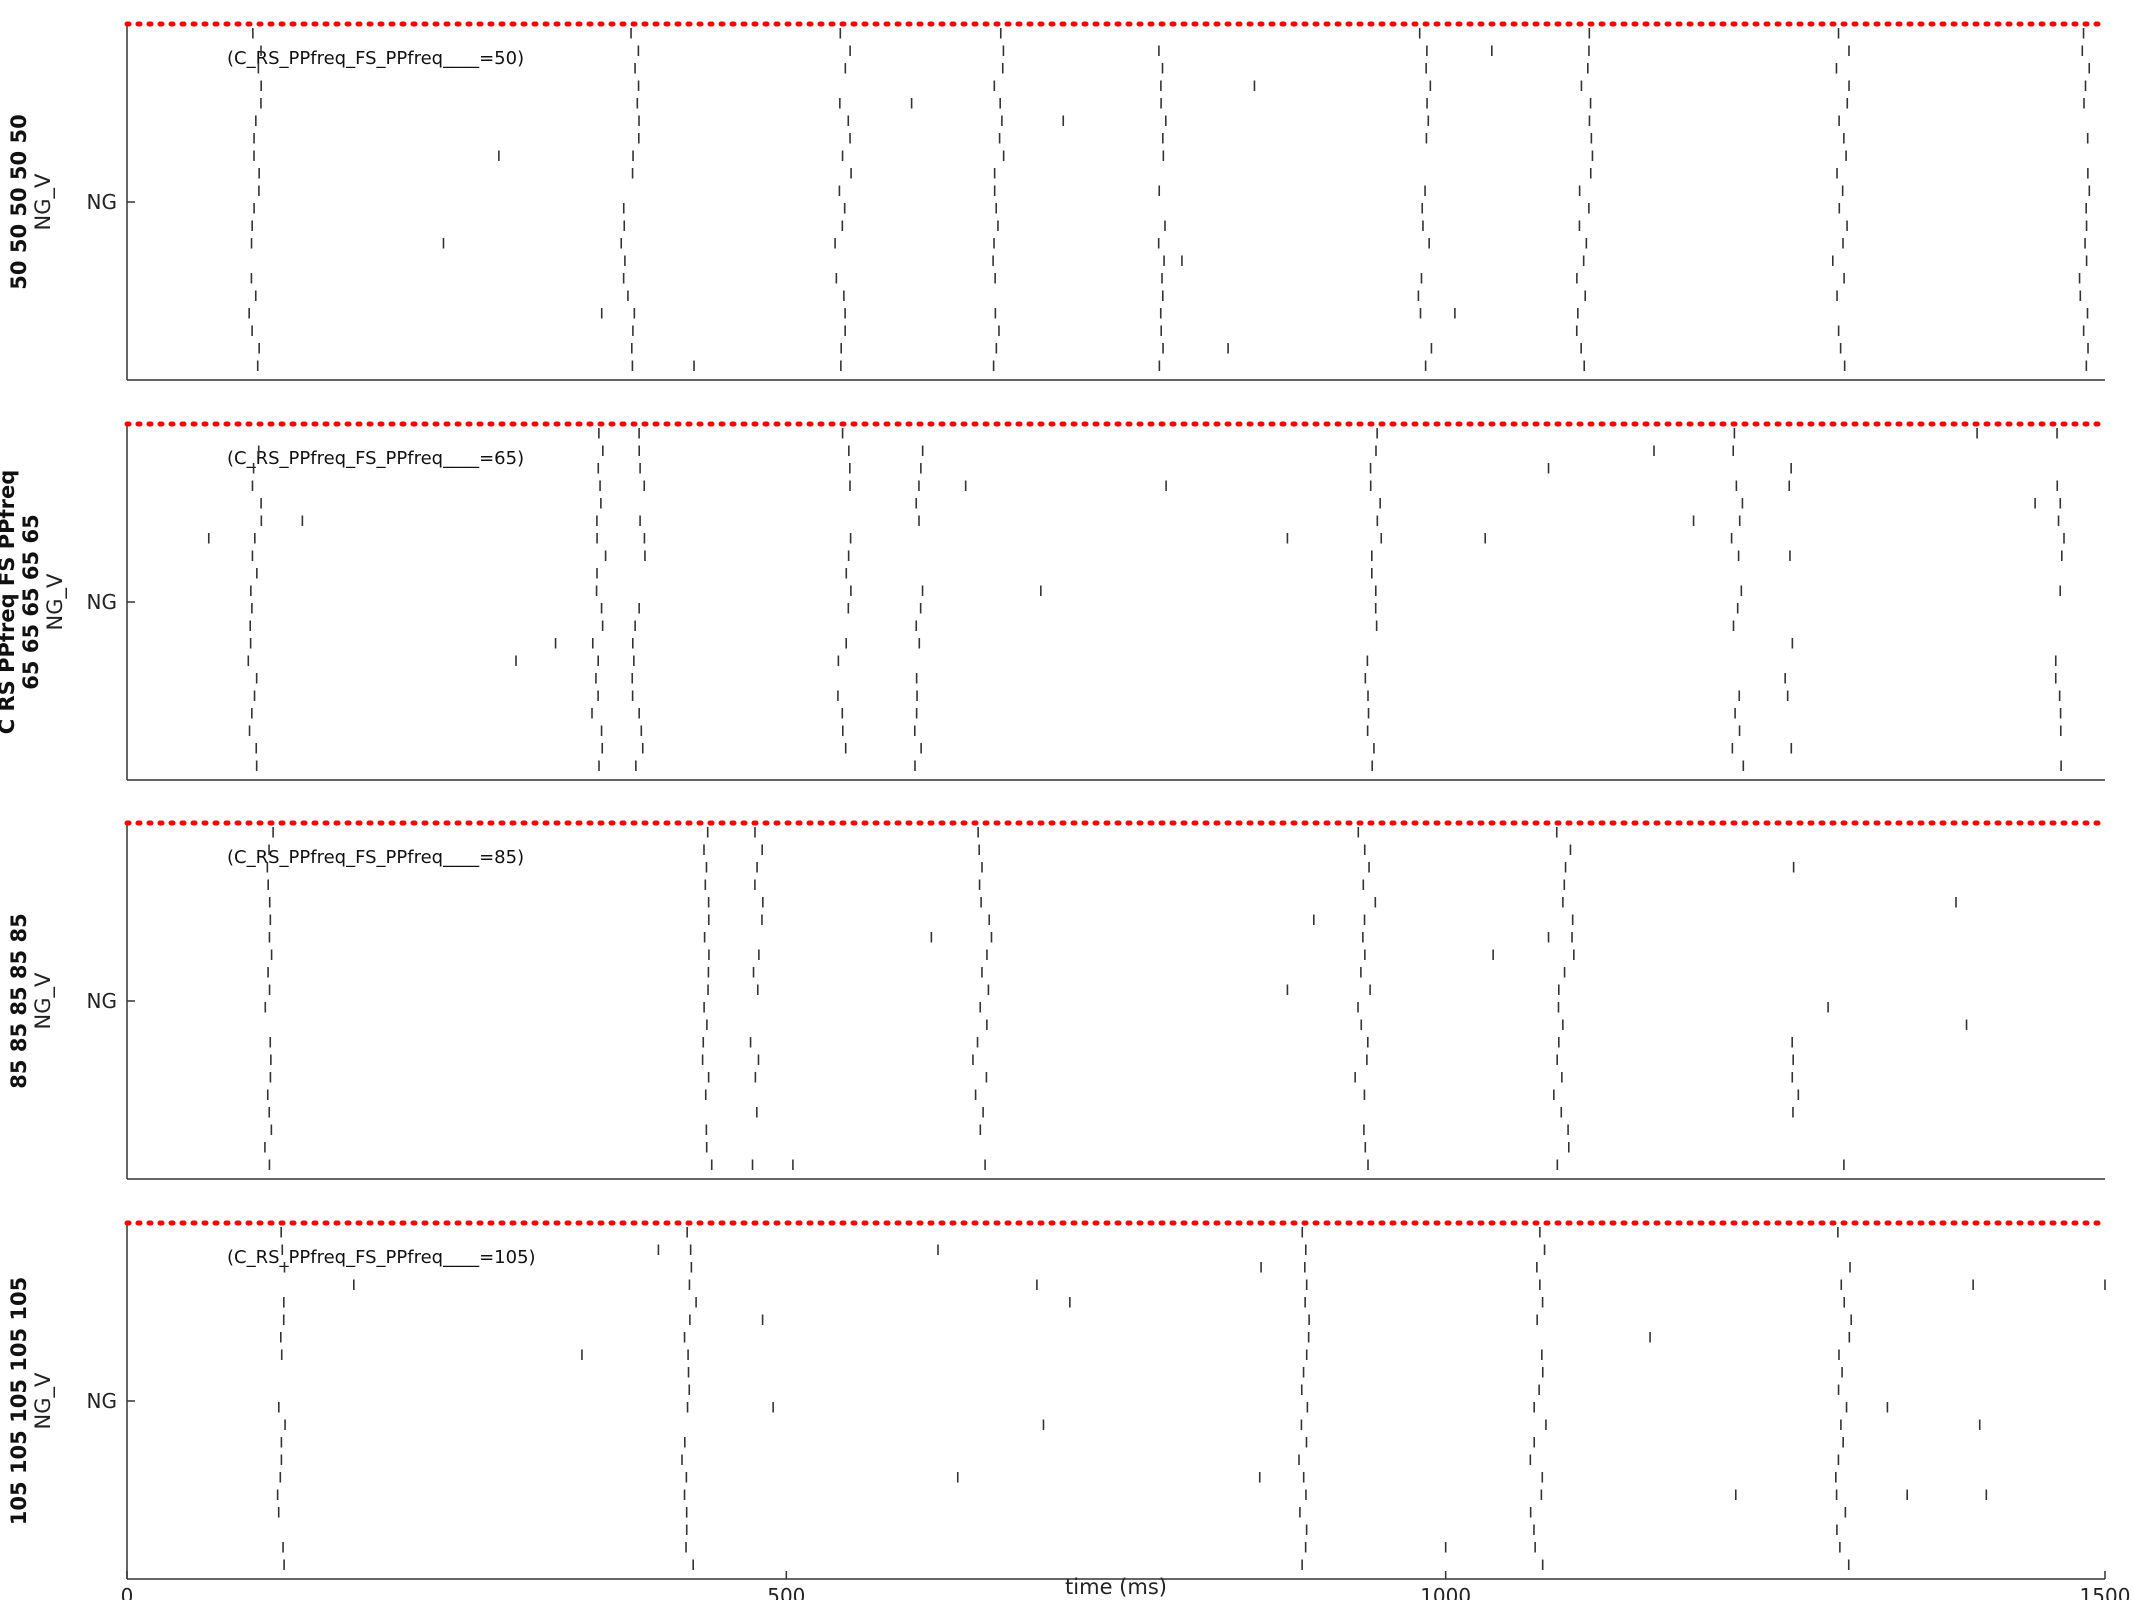 This screenshot has height=1600, width=2133. What do you see at coordinates (19, 1000) in the screenshot?
I see `y-axis-label-line: 85 85 85 85 85` at bounding box center [19, 1000].